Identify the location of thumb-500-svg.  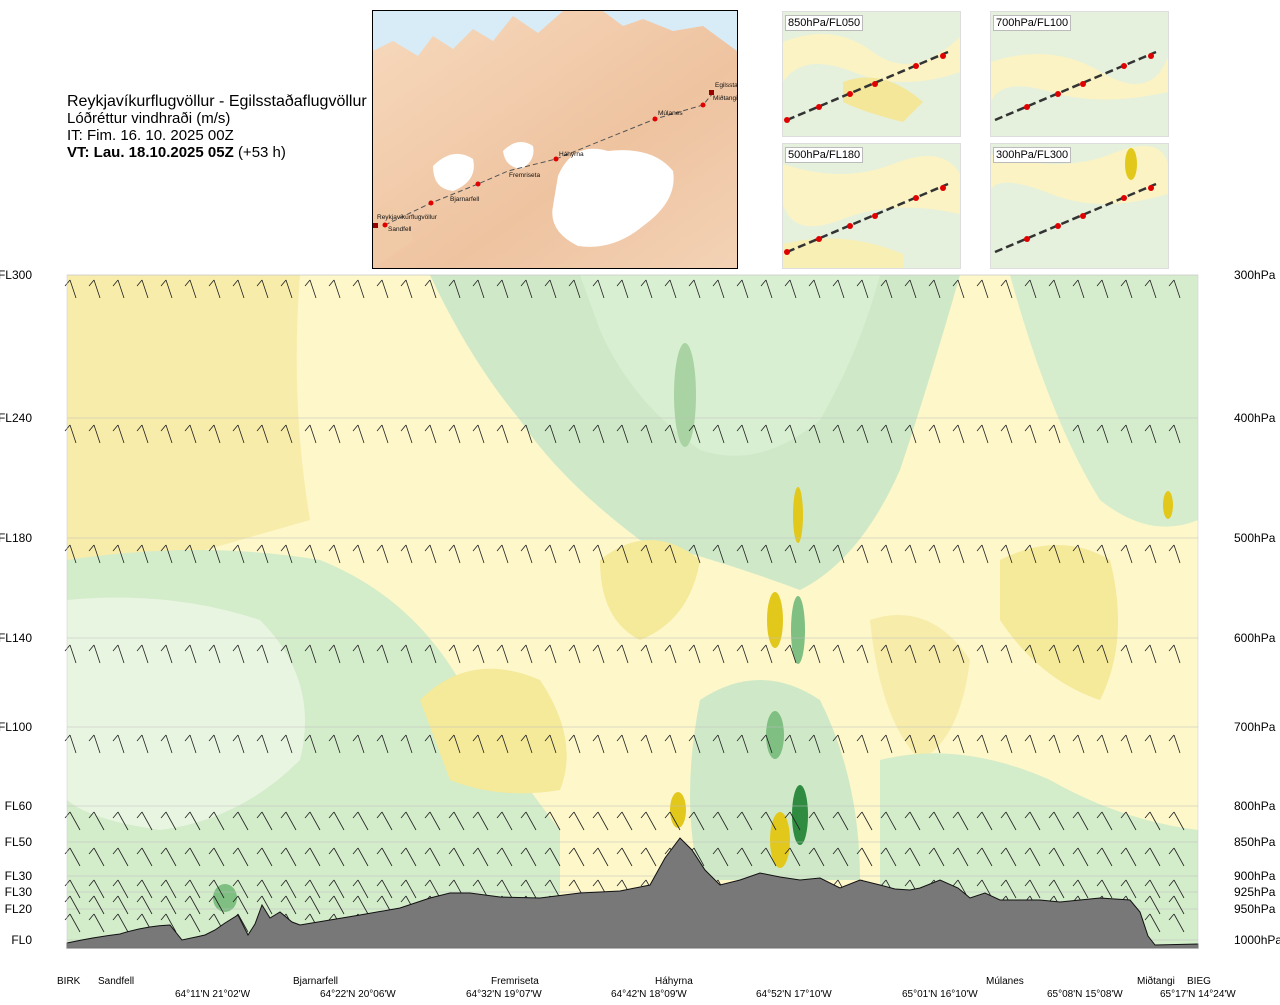
(871, 206).